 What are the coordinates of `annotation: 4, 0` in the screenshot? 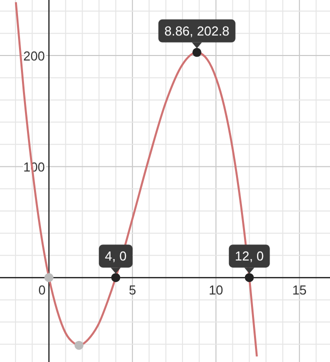 It's located at (115, 256).